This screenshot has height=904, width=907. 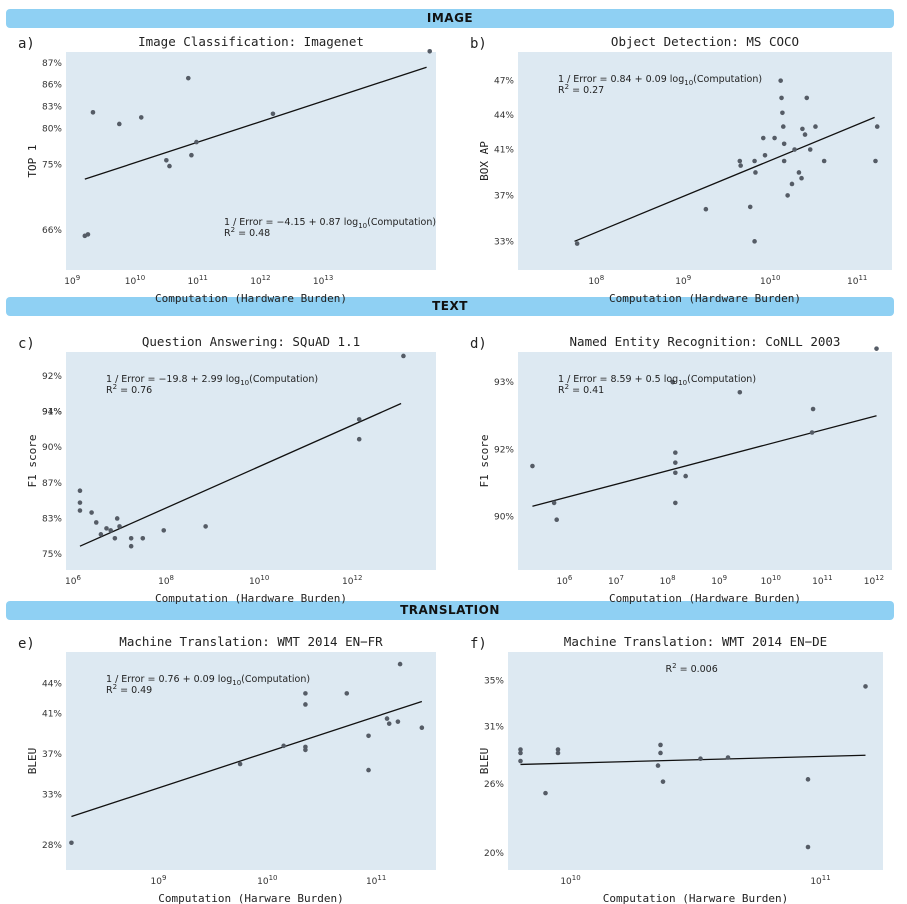 What do you see at coordinates (26, 44) in the screenshot?
I see `panel-label: a)` at bounding box center [26, 44].